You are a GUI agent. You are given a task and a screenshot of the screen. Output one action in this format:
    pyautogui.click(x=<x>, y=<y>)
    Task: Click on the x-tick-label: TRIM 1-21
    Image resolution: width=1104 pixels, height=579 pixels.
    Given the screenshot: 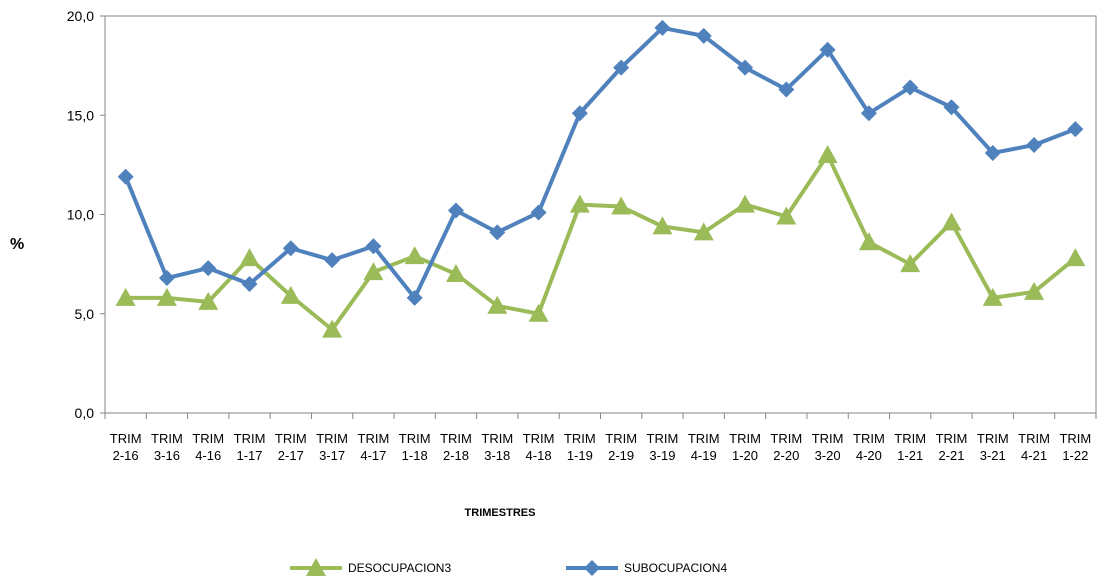 What is the action you would take?
    pyautogui.click(x=910, y=447)
    